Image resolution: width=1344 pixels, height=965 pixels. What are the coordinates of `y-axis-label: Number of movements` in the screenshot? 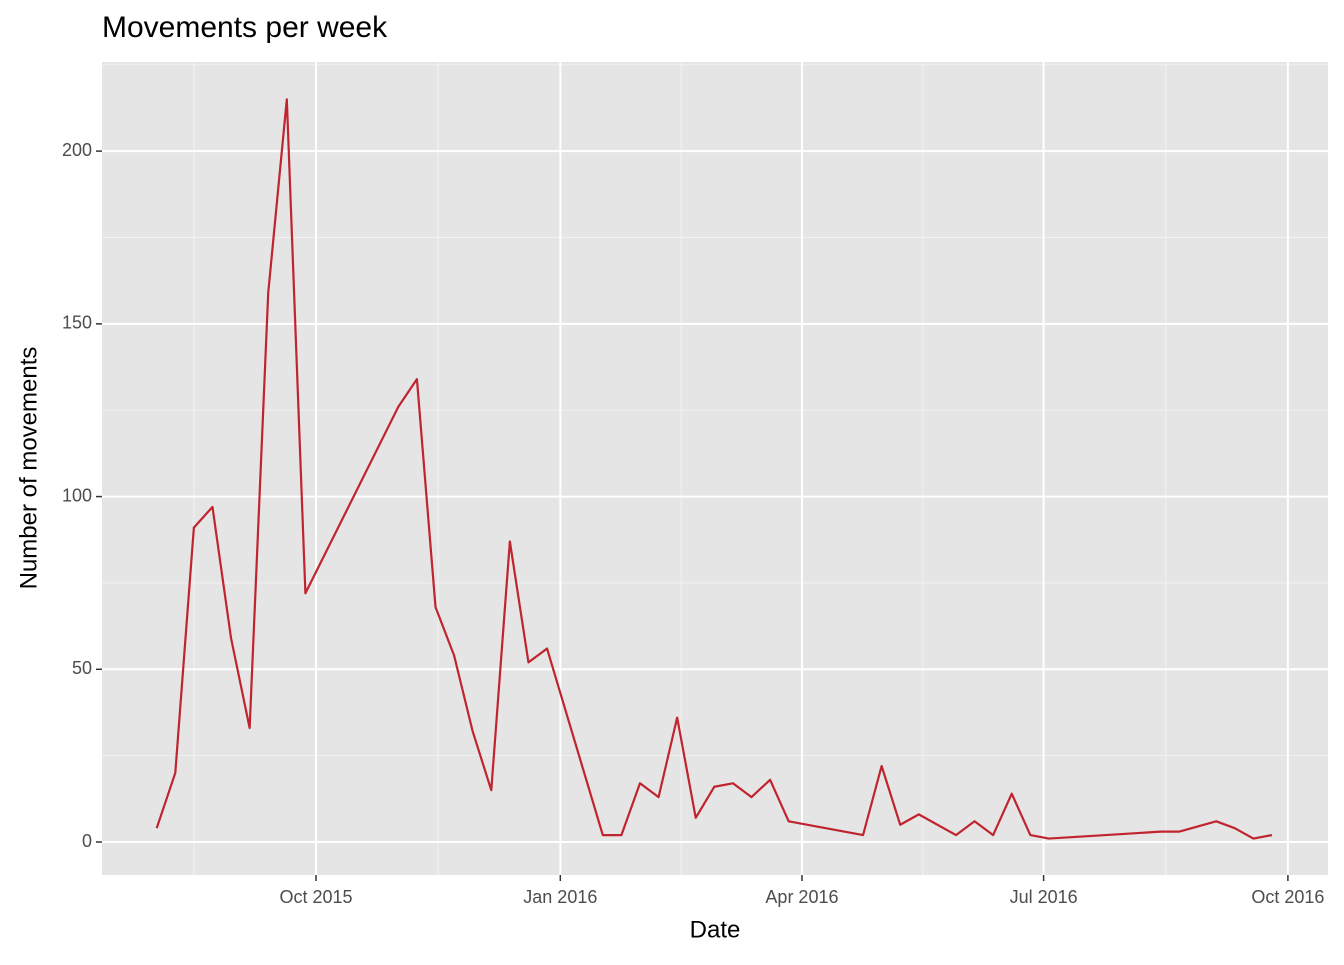 It's located at (28, 468).